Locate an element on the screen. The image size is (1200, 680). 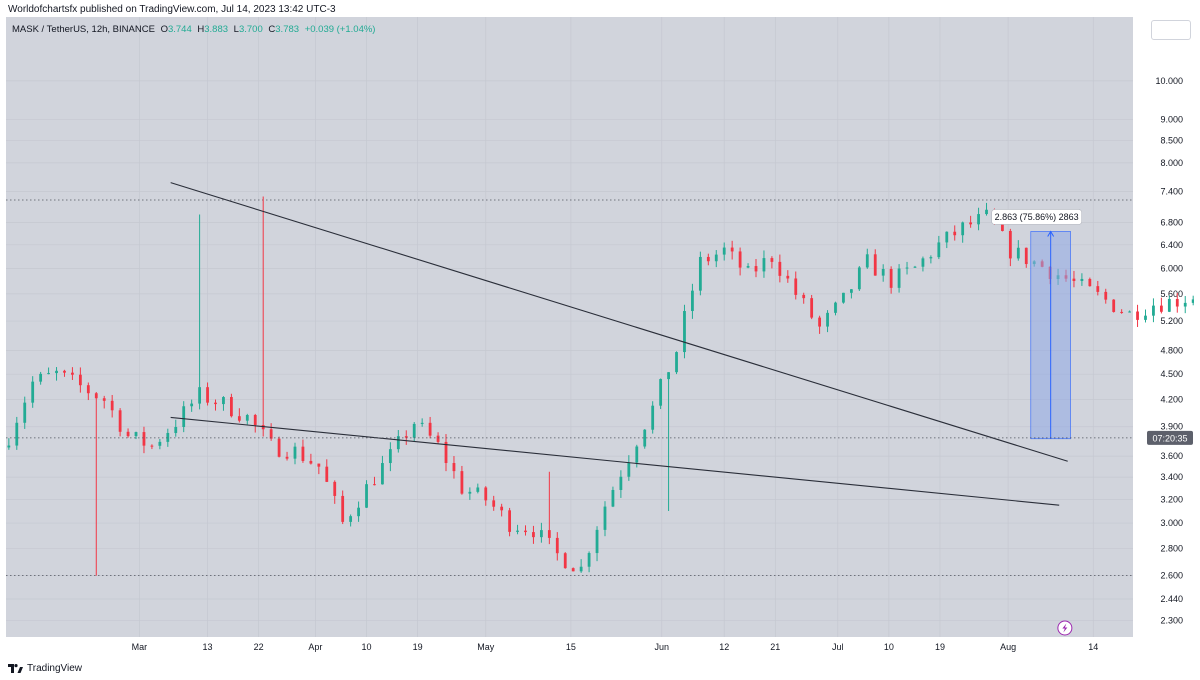
price-tick-label: 8.500 is located at coordinates (1171, 141).